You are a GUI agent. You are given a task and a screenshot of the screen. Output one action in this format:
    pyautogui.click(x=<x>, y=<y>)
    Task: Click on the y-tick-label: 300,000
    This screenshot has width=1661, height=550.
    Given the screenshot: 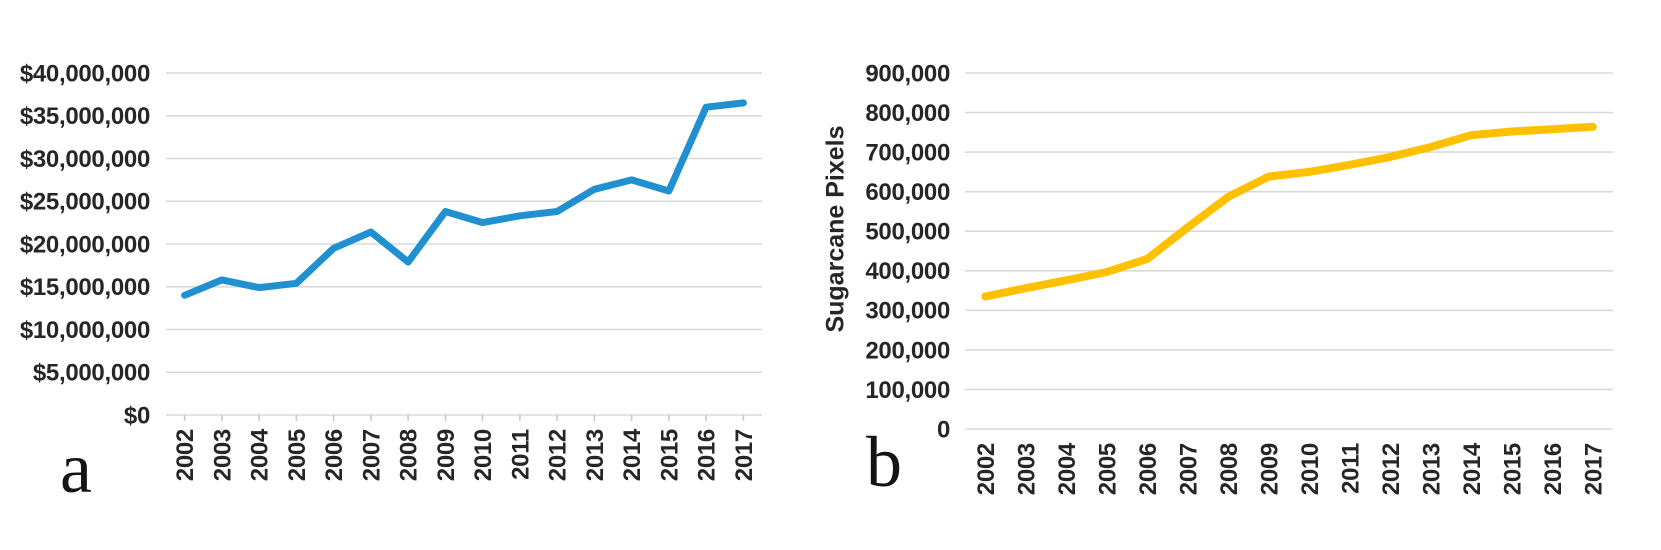 What is the action you would take?
    pyautogui.click(x=907, y=311)
    